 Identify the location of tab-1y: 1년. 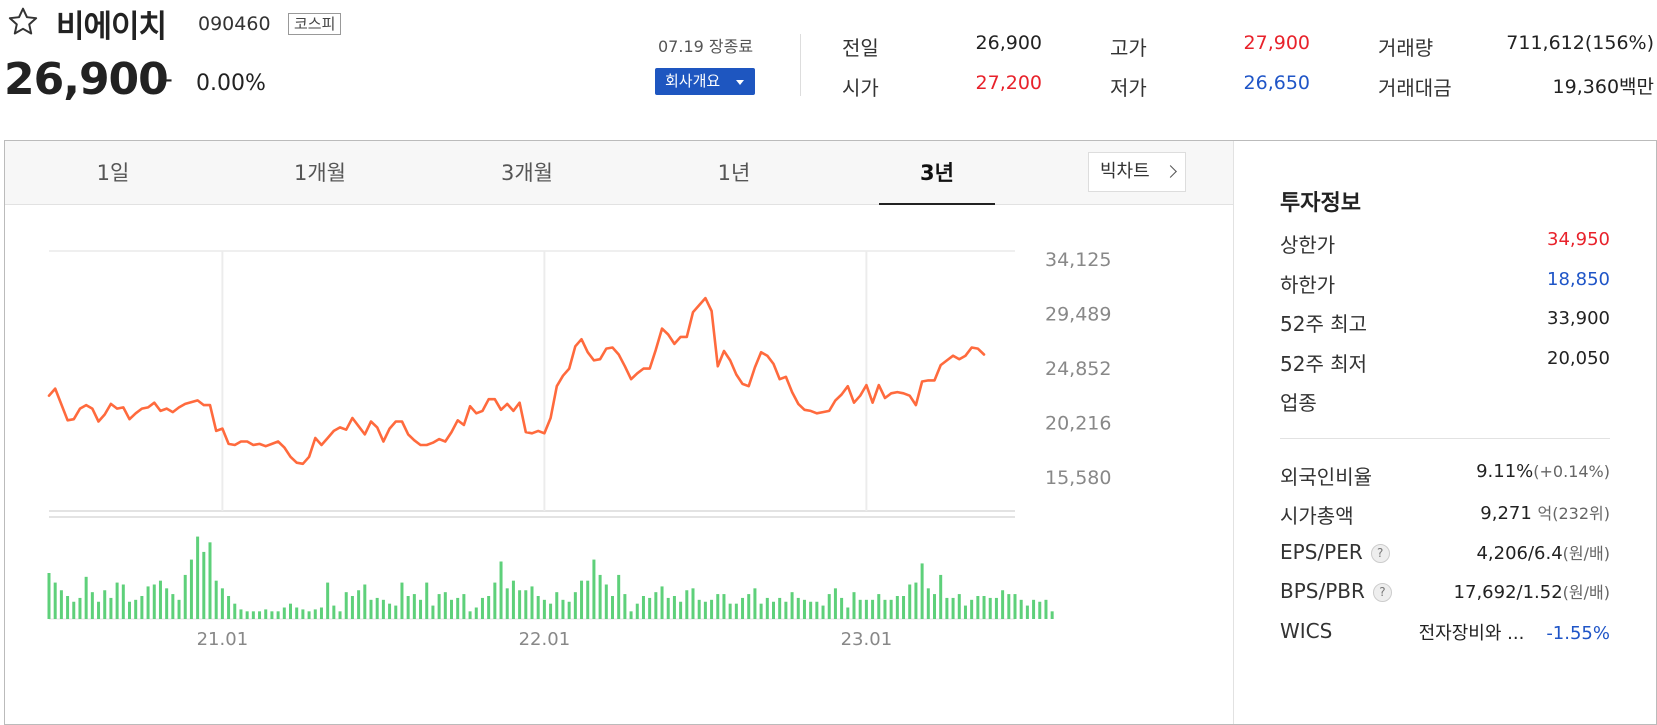
(734, 173).